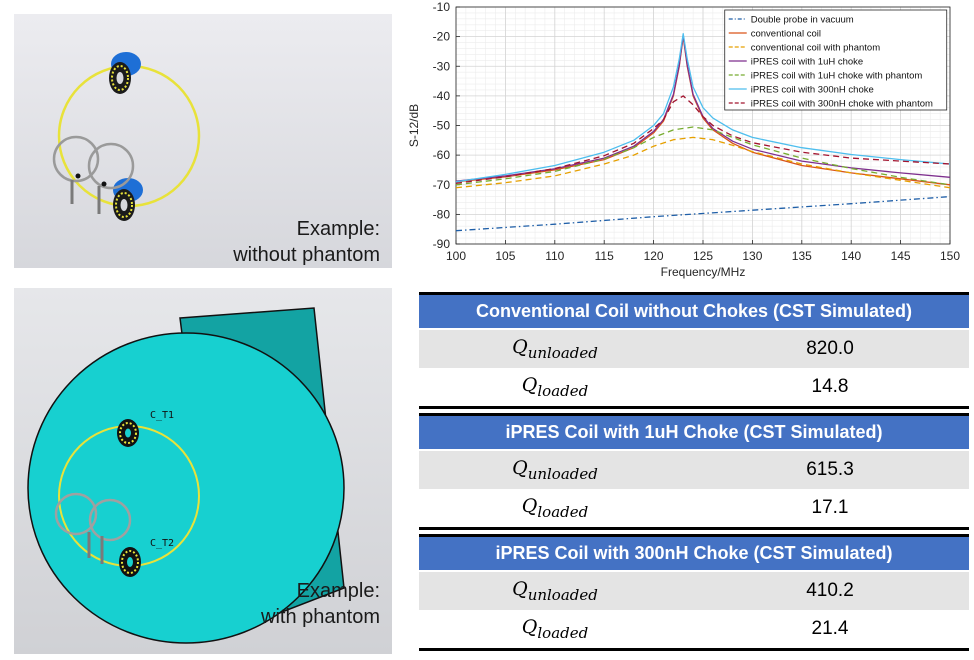 The image size is (974, 660). What do you see at coordinates (654, 256) in the screenshot?
I see `x-tick-label: 120` at bounding box center [654, 256].